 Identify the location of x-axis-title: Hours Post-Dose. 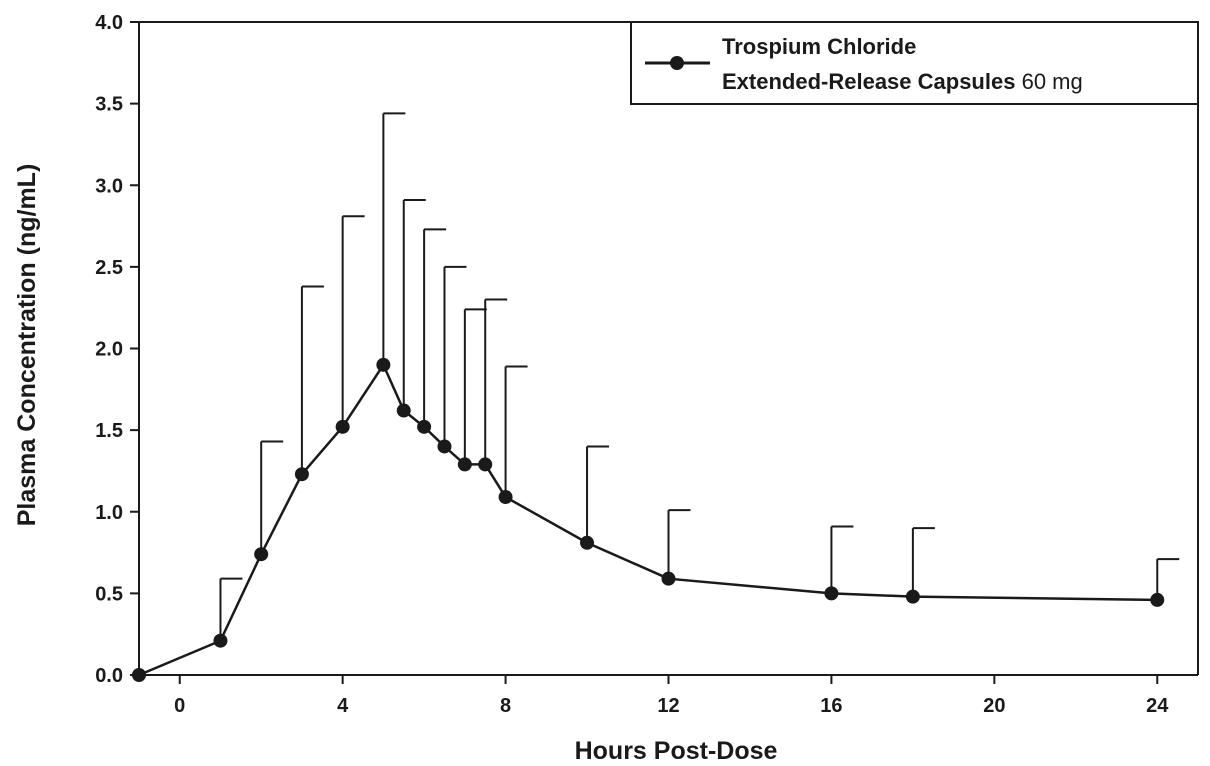
(676, 751).